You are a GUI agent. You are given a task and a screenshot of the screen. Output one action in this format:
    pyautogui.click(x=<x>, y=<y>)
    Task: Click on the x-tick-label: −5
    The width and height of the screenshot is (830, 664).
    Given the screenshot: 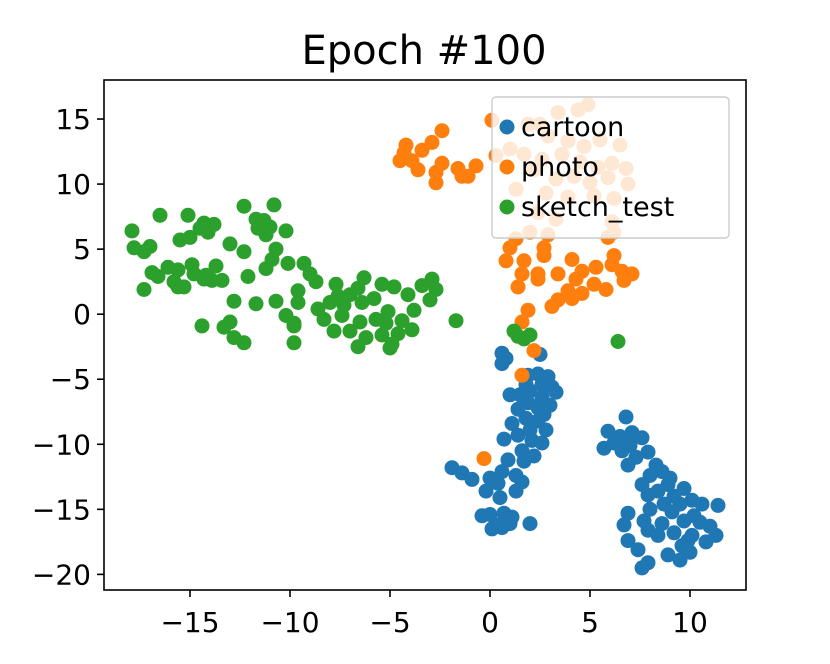 What is the action you would take?
    pyautogui.click(x=389, y=622)
    